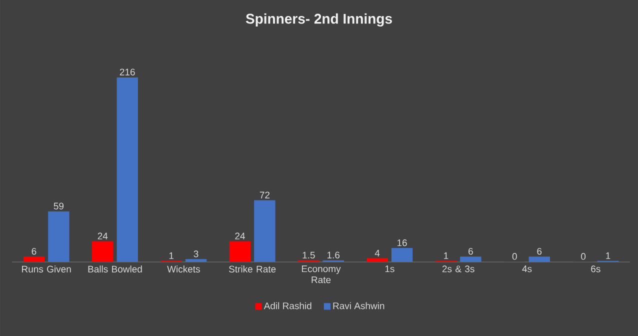 This screenshot has width=638, height=336. Describe the element at coordinates (458, 269) in the screenshot. I see `x-tick-label: 2s & 3s` at that location.